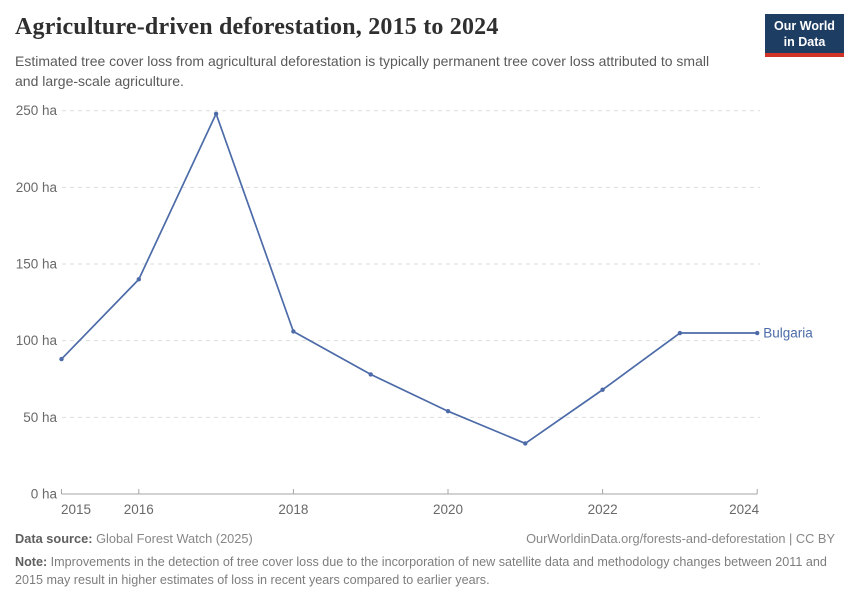  I want to click on x-tick-label: 2020, so click(448, 509).